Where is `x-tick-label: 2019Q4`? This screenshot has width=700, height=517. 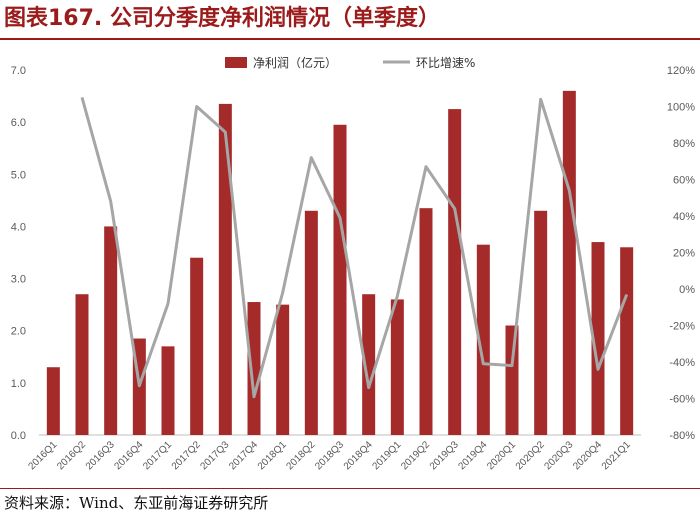
x-tick-label: 2019Q4 is located at coordinates (473, 455).